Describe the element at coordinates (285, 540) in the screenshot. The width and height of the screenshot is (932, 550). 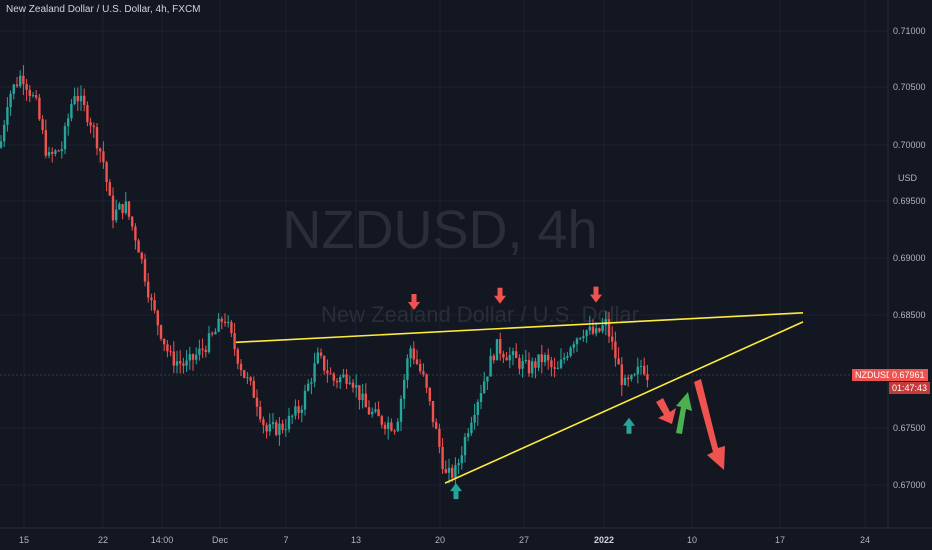
I see `x-tick-label: 7` at that location.